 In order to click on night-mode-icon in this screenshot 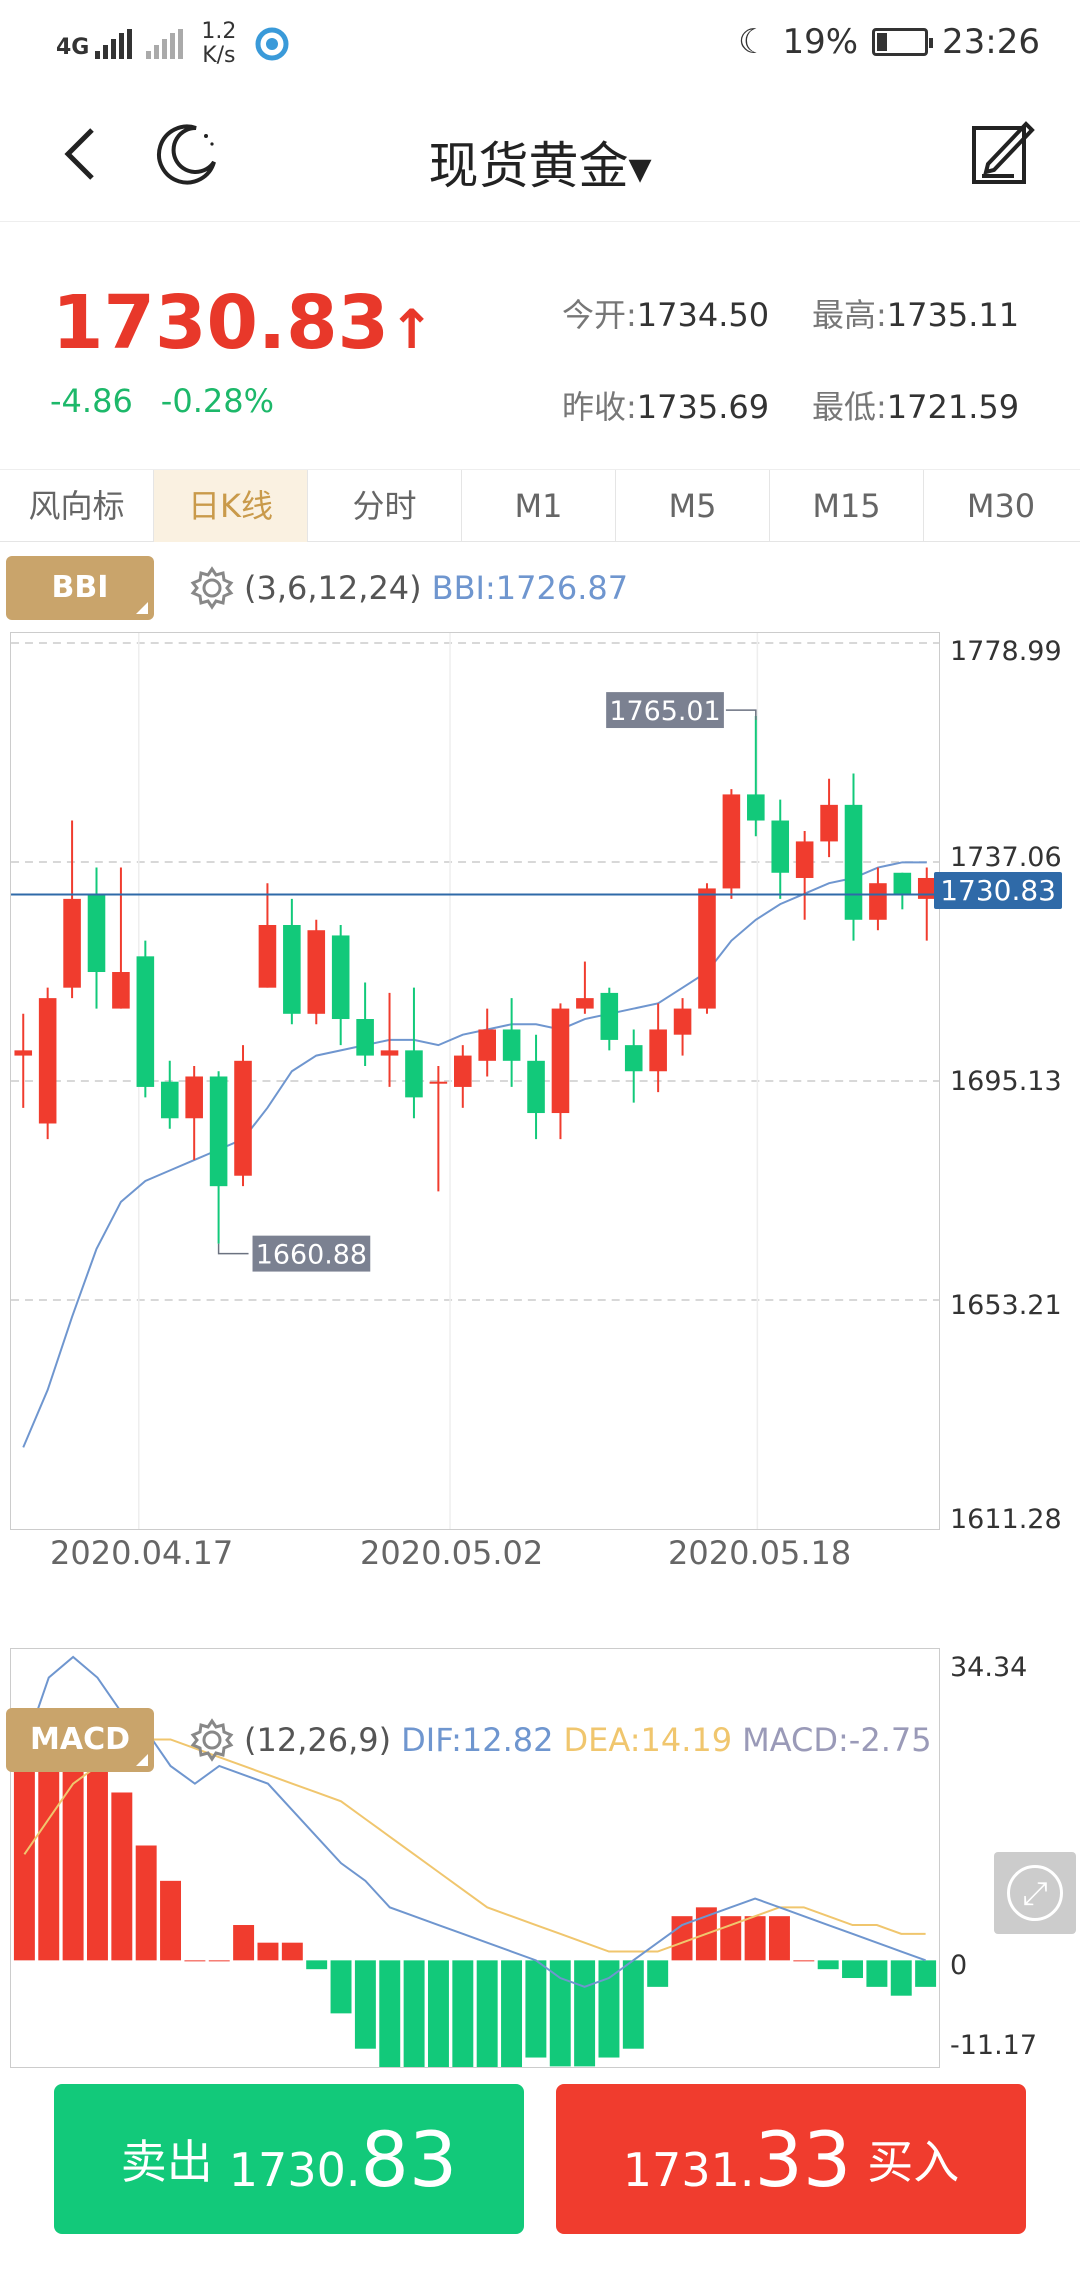, I will do `click(188, 160)`.